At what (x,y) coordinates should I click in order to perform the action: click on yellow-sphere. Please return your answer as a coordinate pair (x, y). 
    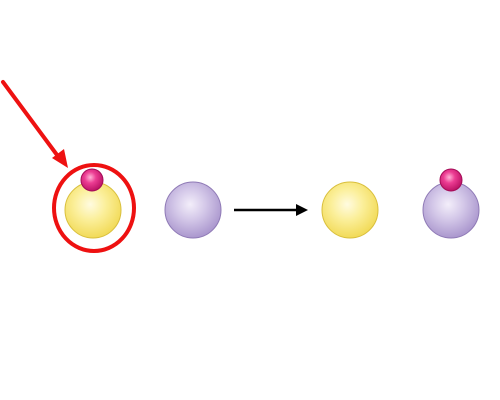
    Looking at the image, I should click on (350, 210).